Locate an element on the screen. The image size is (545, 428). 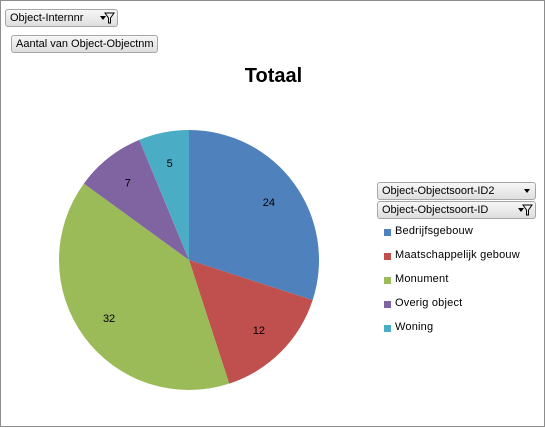
legend-label: Woning is located at coordinates (414, 327).